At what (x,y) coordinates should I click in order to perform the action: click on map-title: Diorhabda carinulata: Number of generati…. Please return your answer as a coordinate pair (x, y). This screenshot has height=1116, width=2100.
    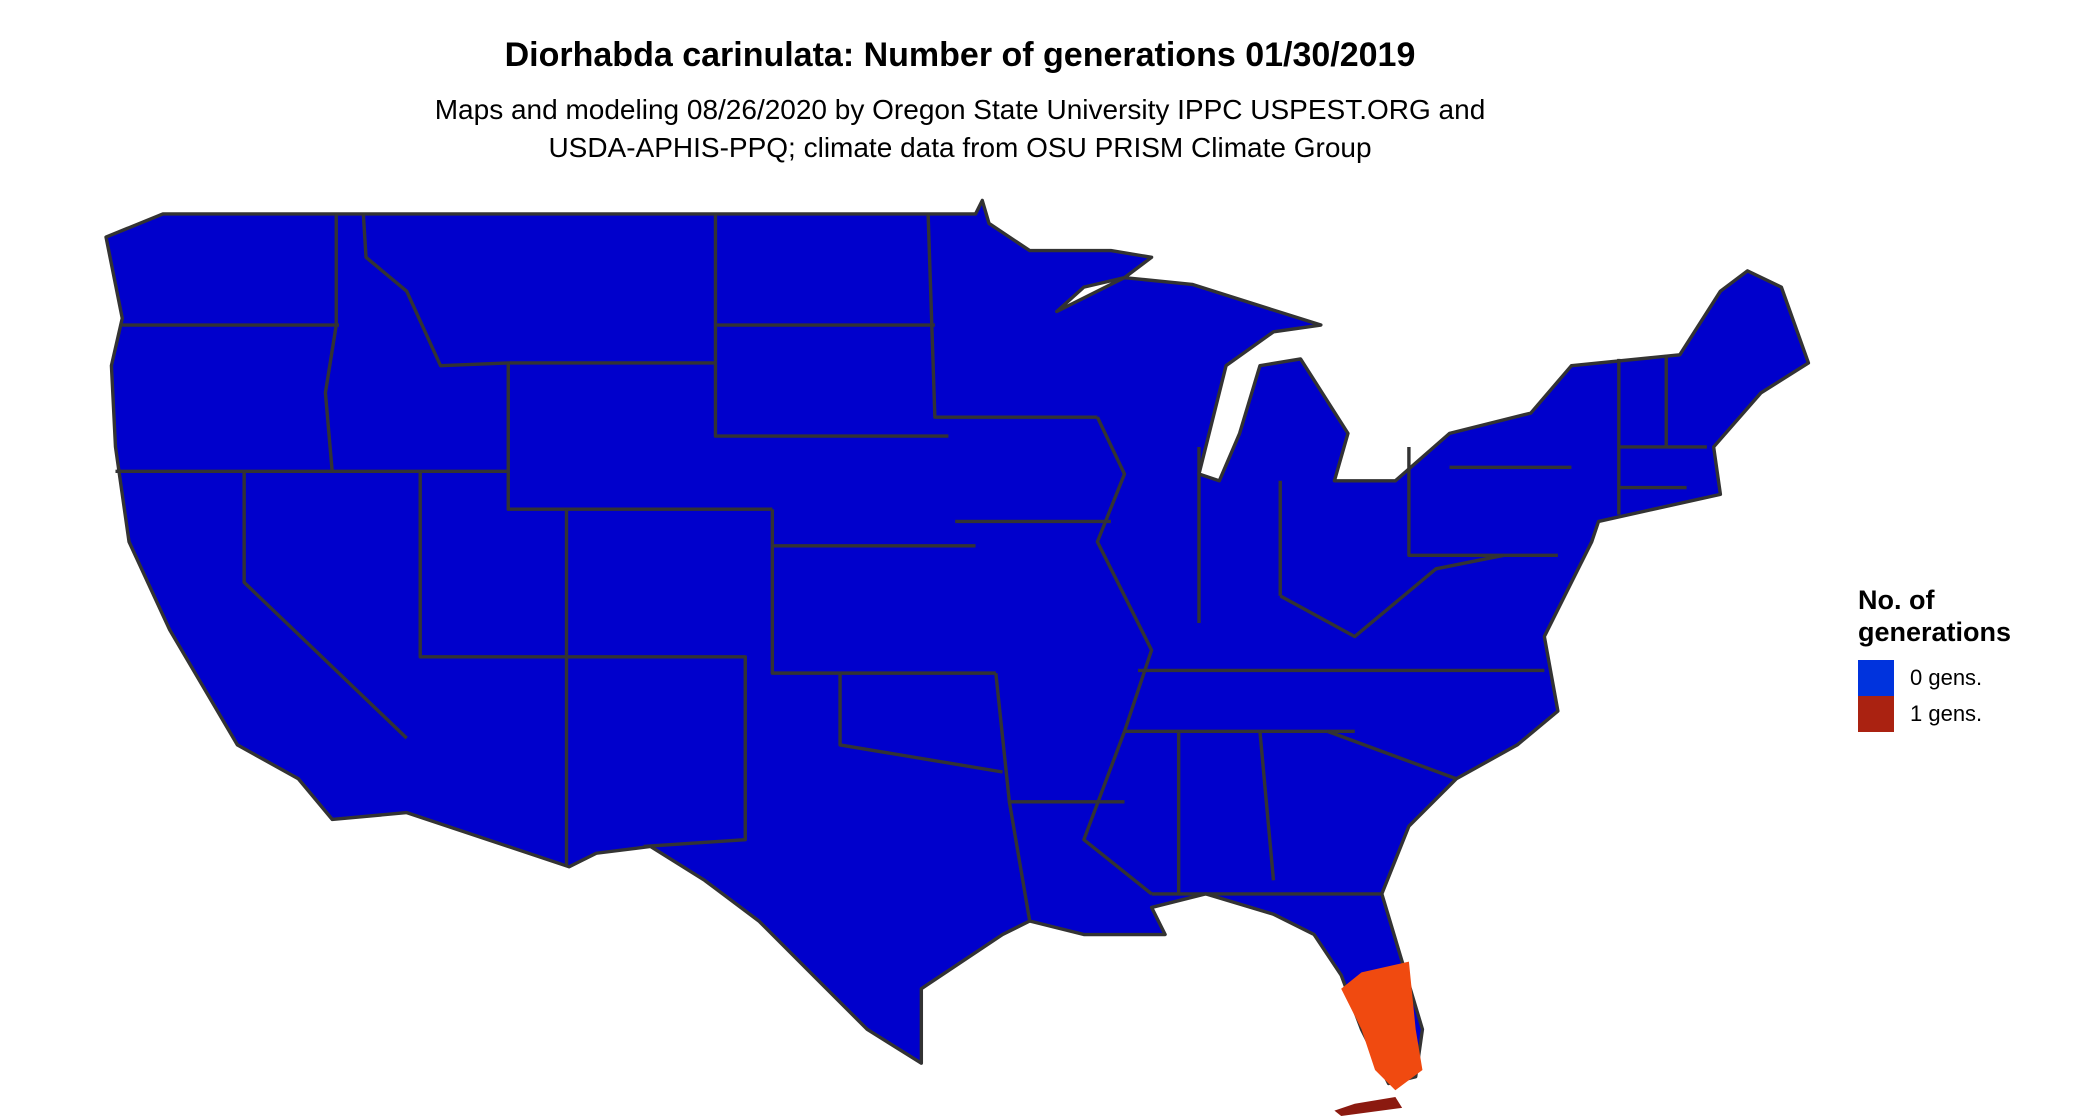
    Looking at the image, I should click on (960, 55).